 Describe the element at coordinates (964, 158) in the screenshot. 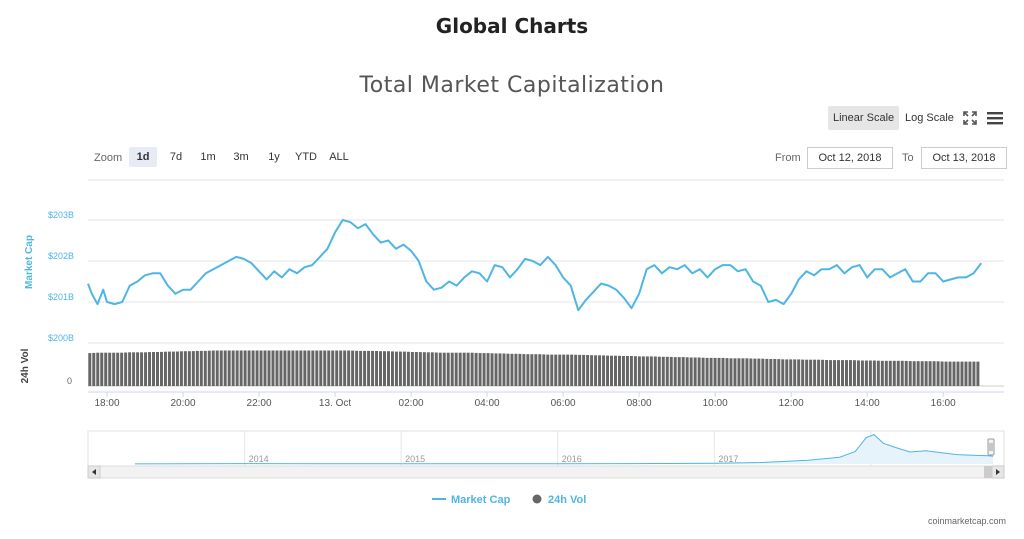

I see `to-date-input: Oct 13, 2018` at that location.